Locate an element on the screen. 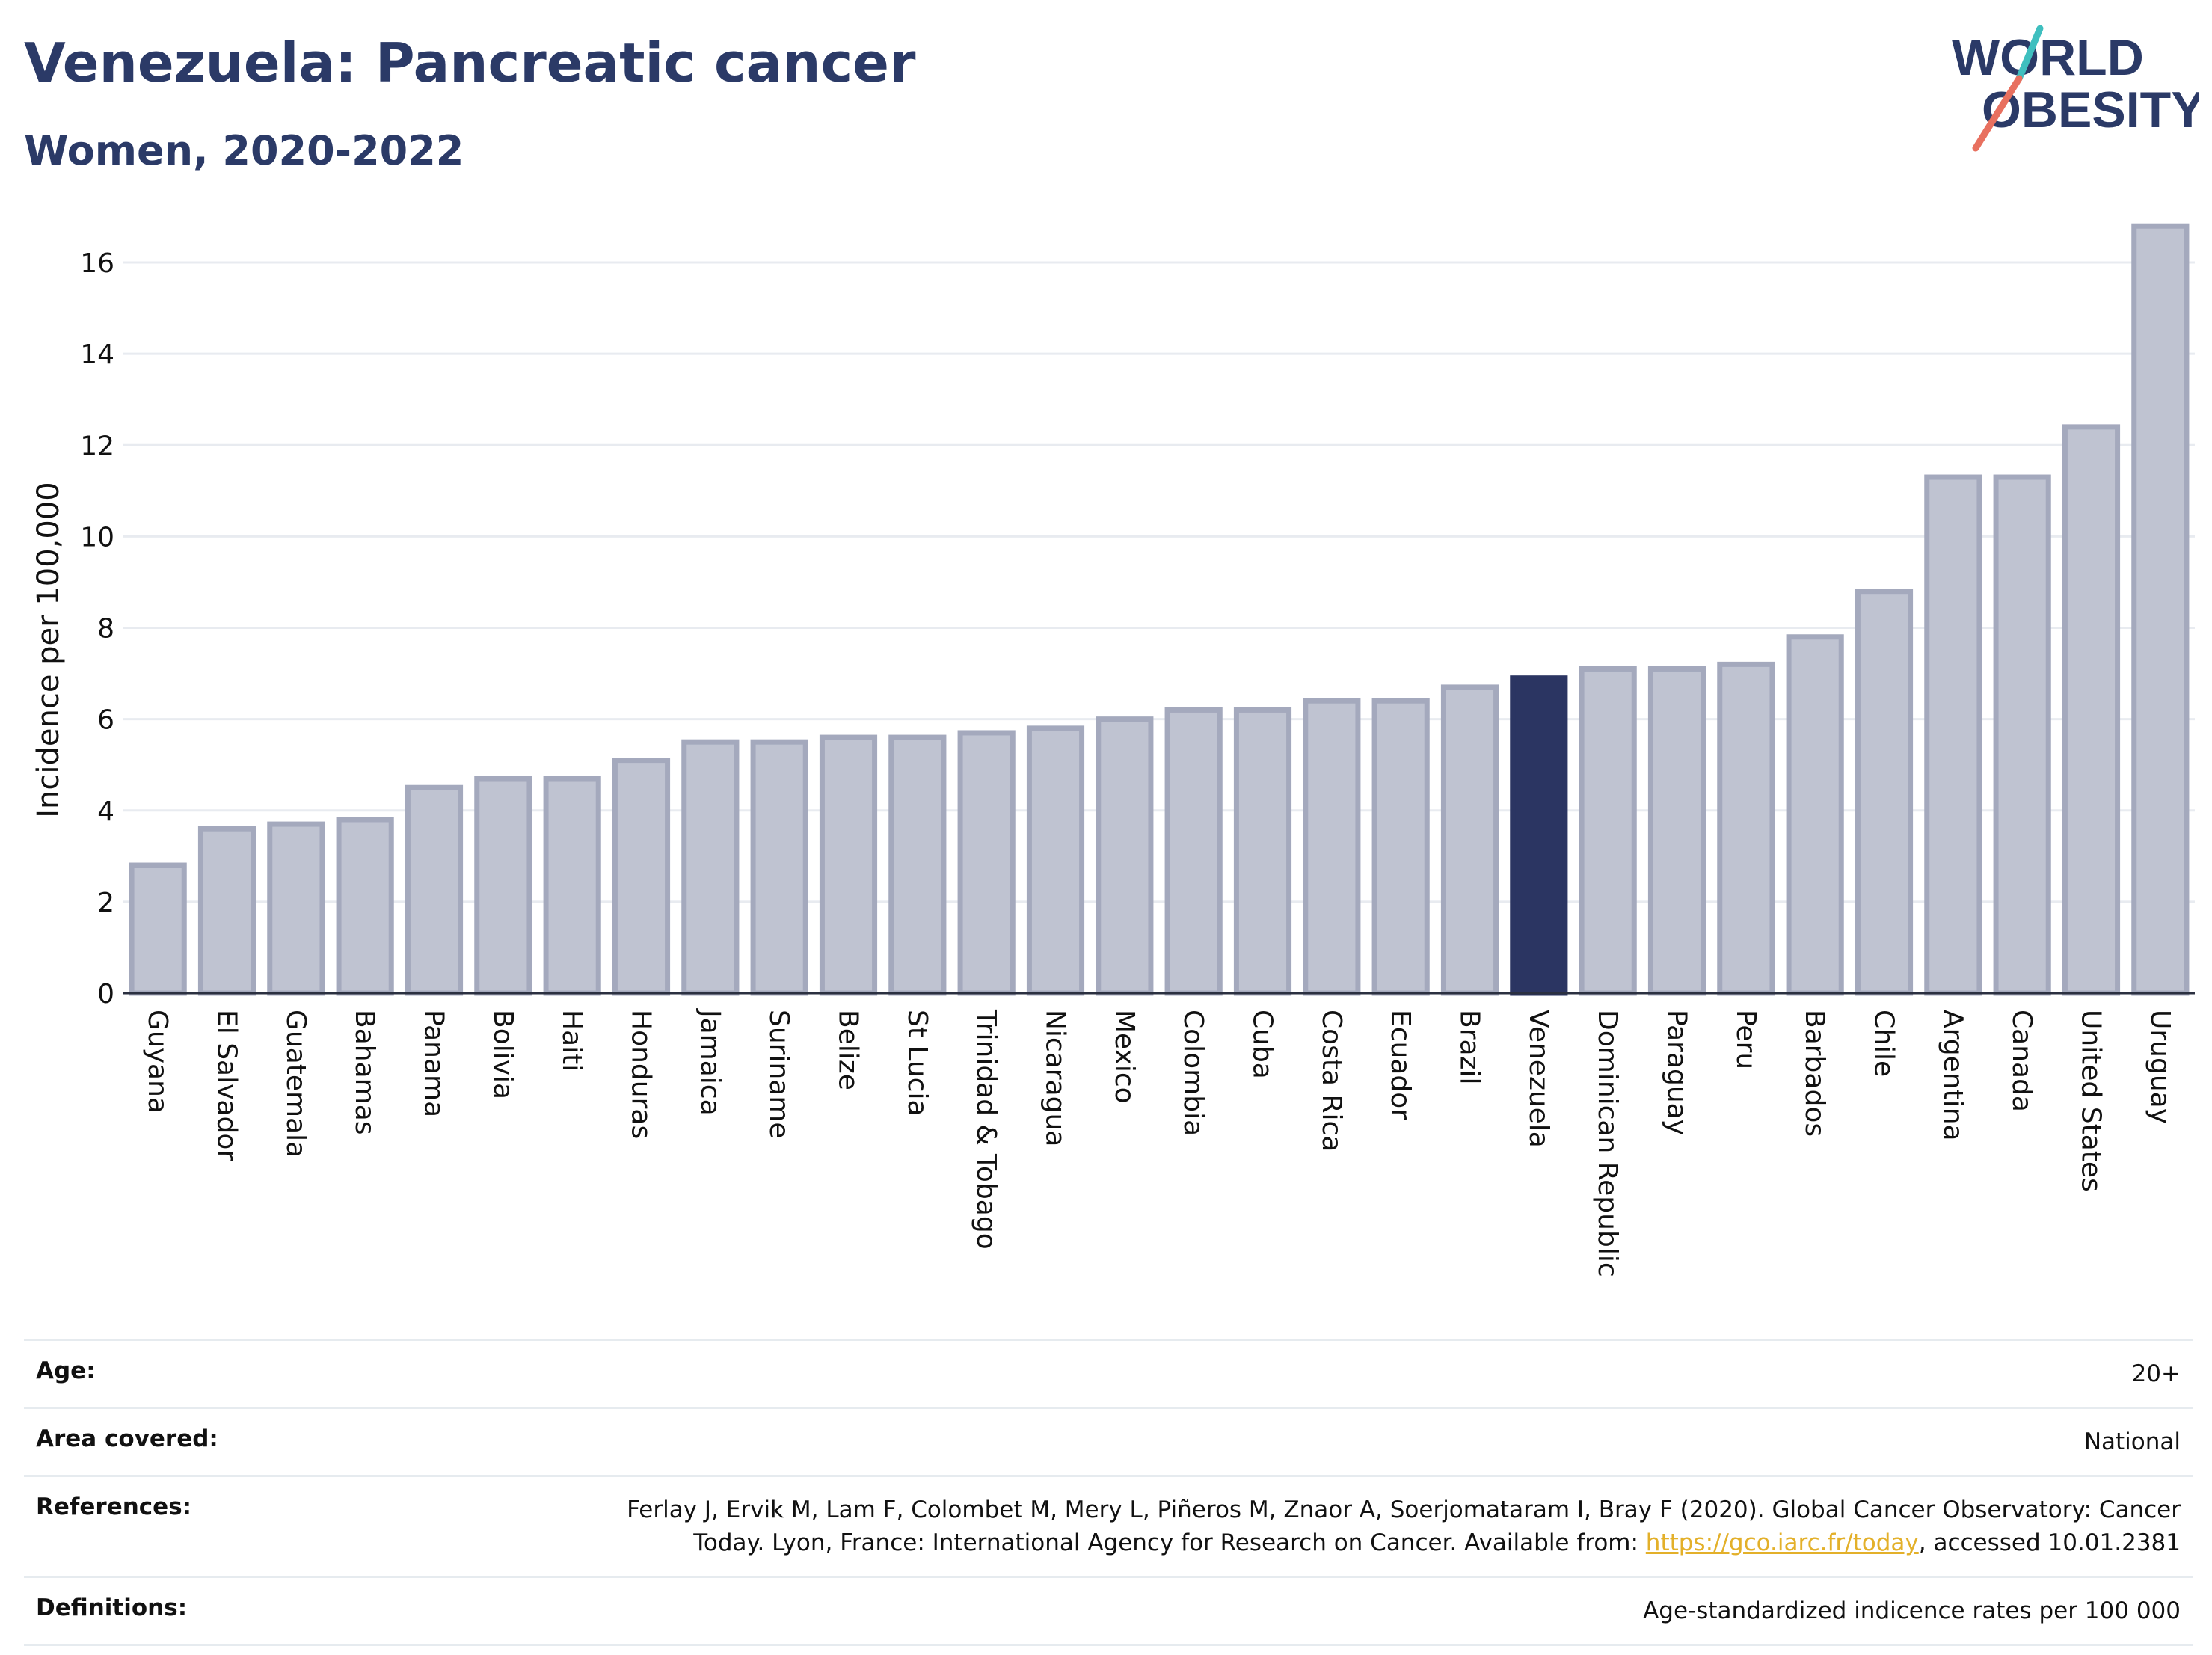 Image resolution: width=2212 pixels, height=1655 pixels. world-obesity-logo: WORLD OBESITY is located at coordinates (2075, 88).